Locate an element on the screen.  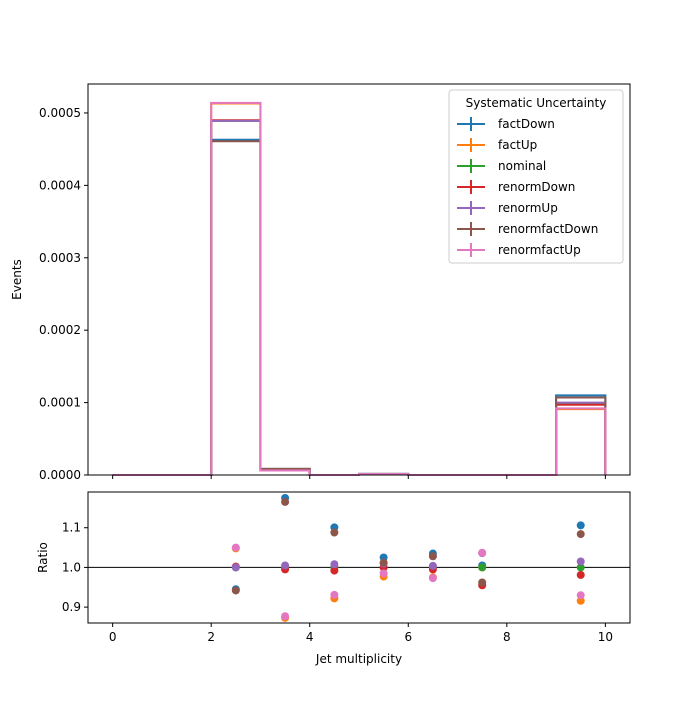
ratio-y-tick-label: 1.1 is located at coordinates (71, 528).